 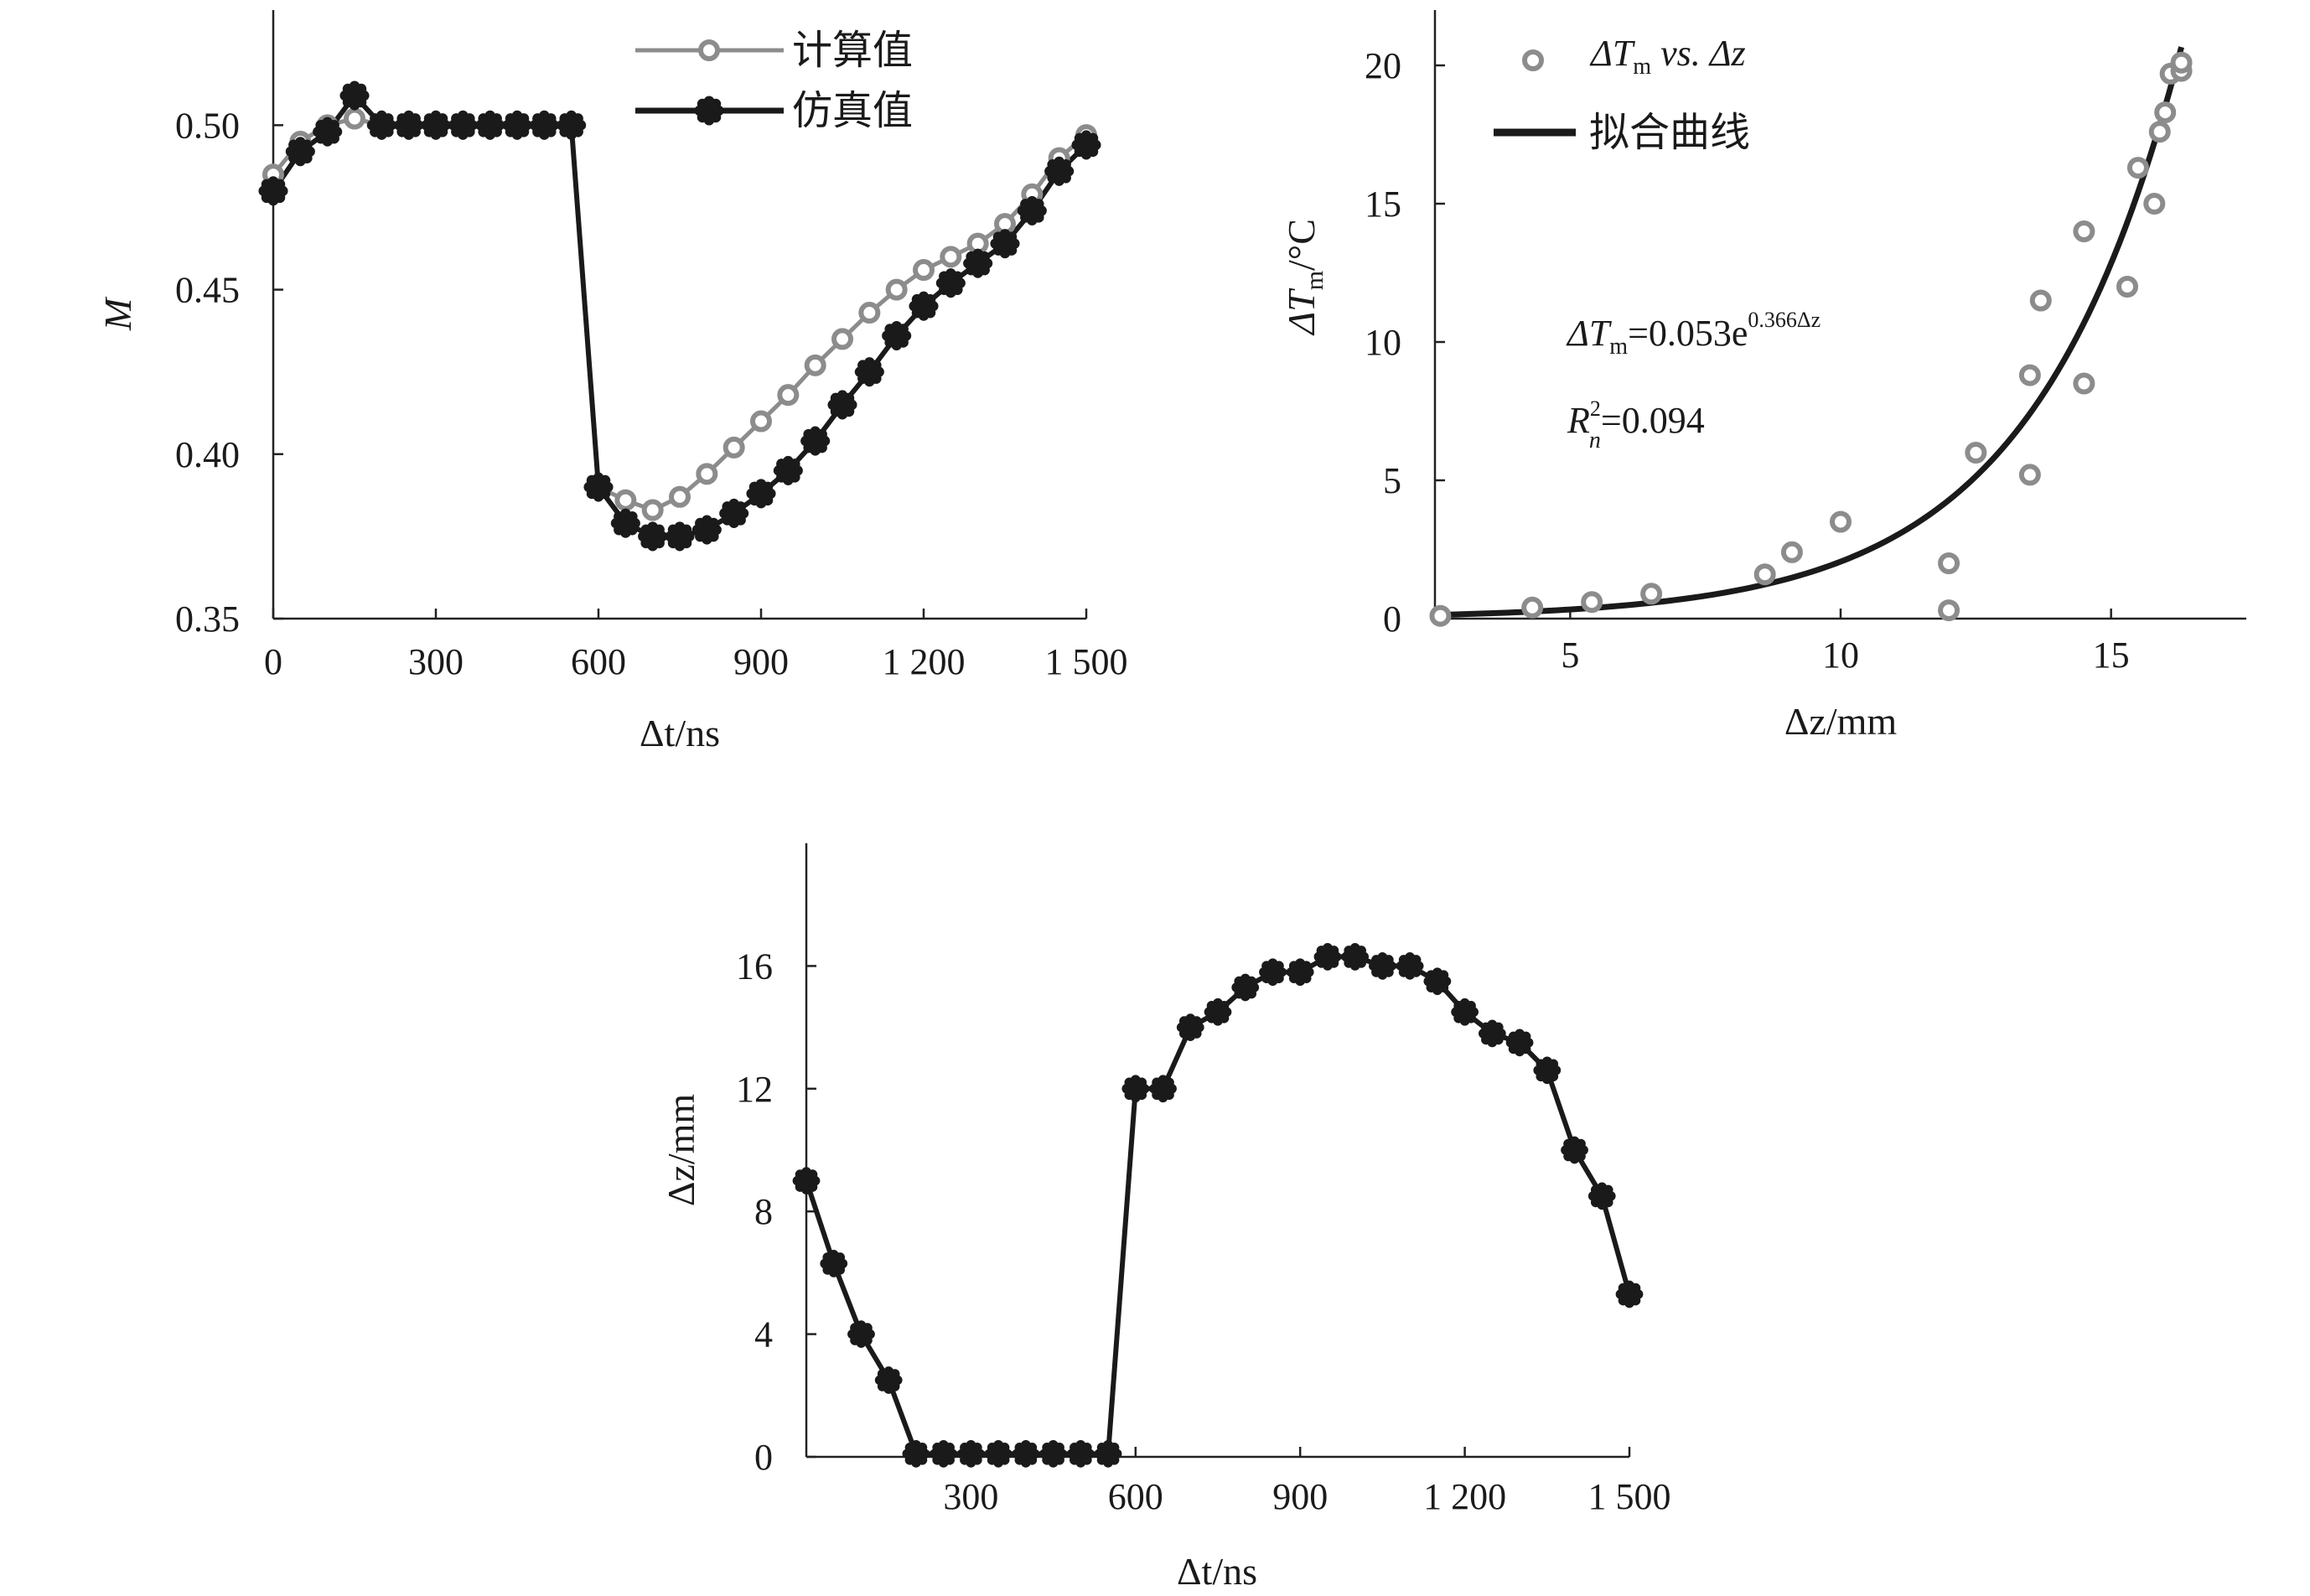 I want to click on legend-marker-sim, so click(x=709, y=111).